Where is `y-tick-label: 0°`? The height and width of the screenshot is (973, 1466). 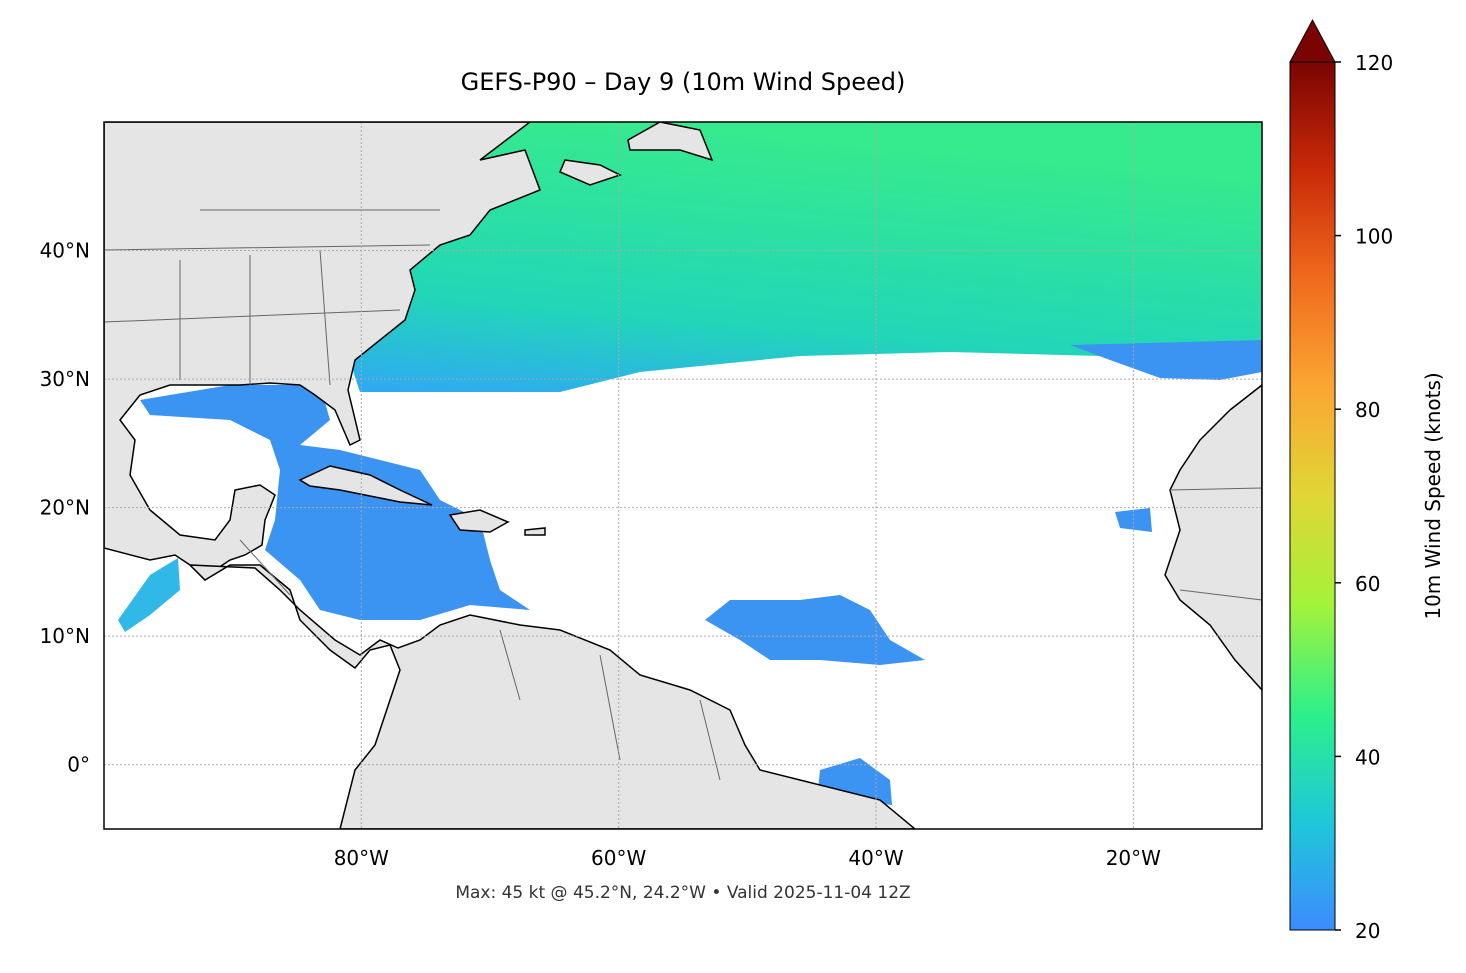 y-tick-label: 0° is located at coordinates (78, 765).